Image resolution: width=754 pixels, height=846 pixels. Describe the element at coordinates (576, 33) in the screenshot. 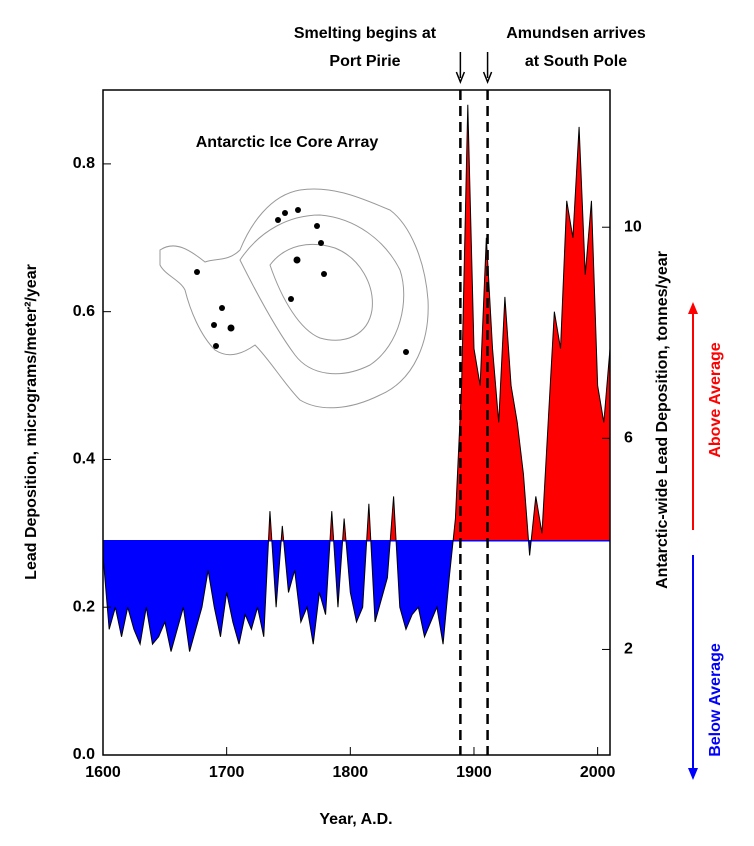

I see `event-label: Amundsen arrives` at that location.